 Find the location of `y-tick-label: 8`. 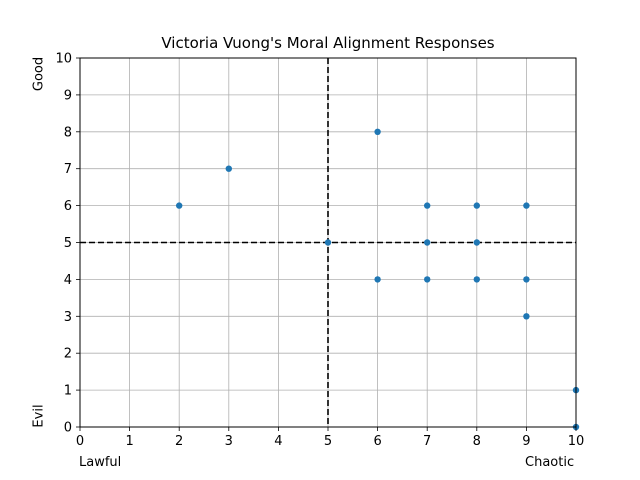

y-tick-label: 8 is located at coordinates (68, 132).